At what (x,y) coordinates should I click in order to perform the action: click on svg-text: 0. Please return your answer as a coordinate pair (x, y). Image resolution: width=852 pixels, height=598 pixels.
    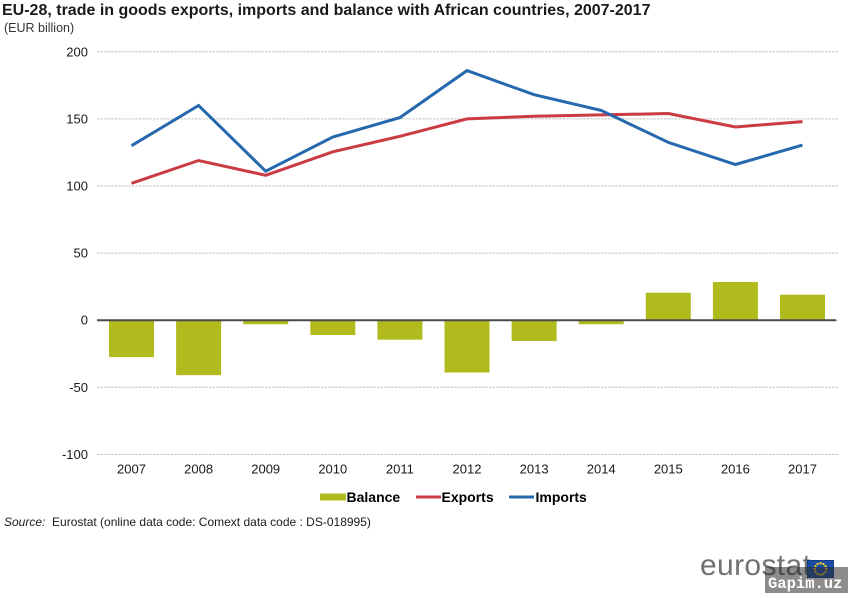
    Looking at the image, I should click on (84, 320).